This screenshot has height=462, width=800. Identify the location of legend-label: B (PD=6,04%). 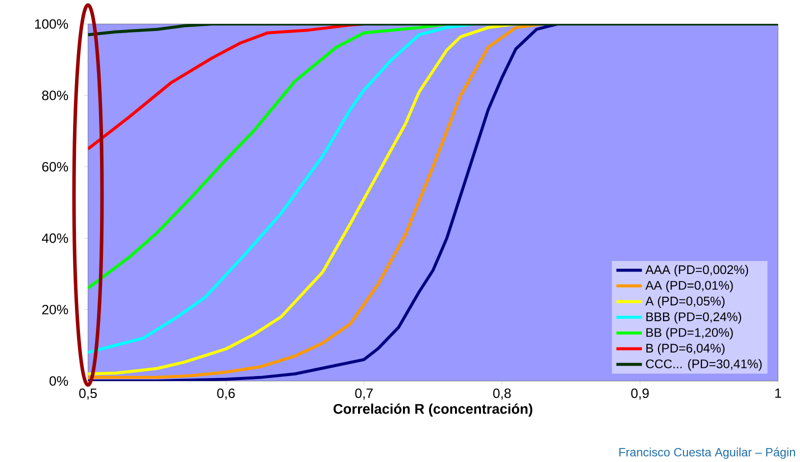
(685, 349).